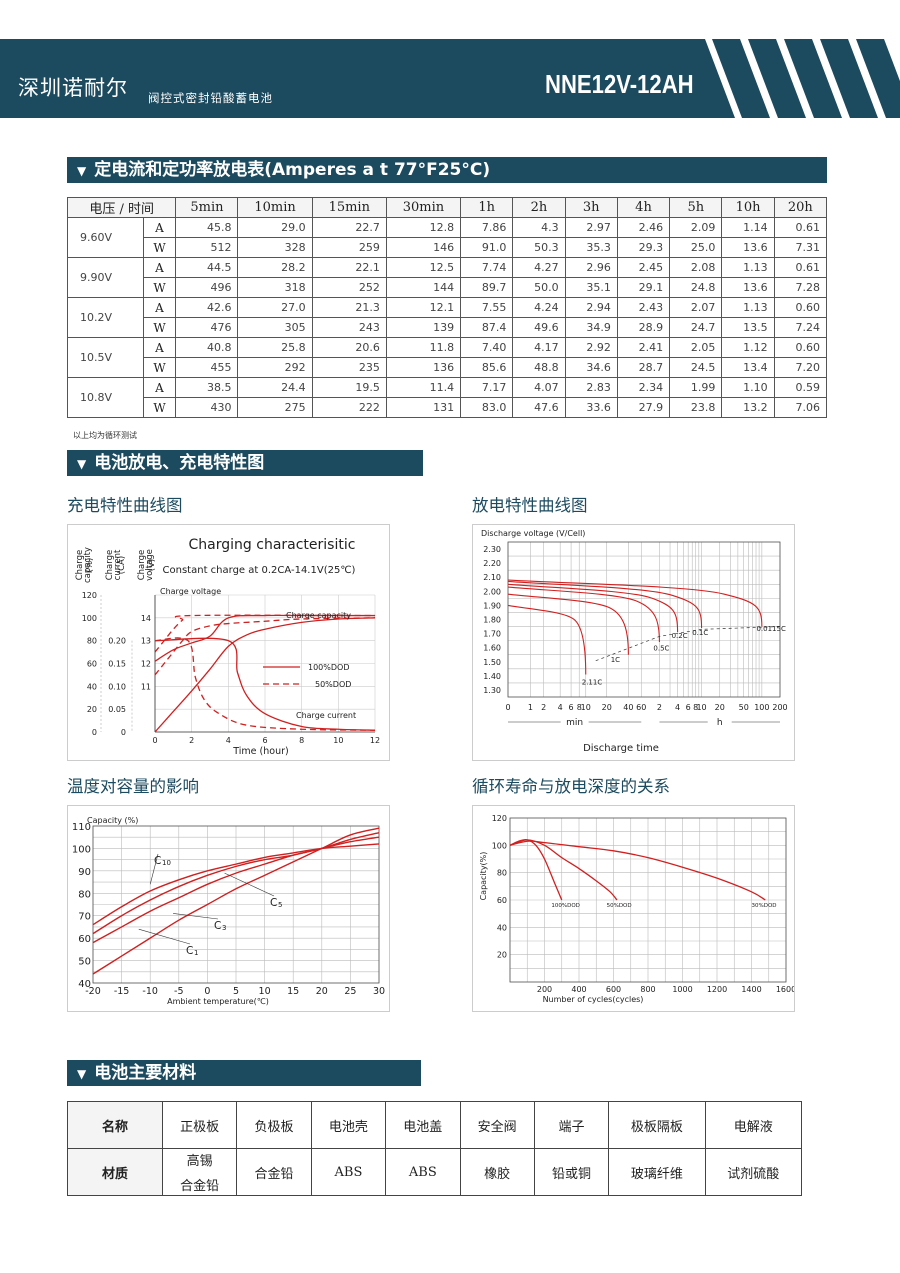 The image size is (900, 1273). I want to click on value-cell: 25.8, so click(275, 347).